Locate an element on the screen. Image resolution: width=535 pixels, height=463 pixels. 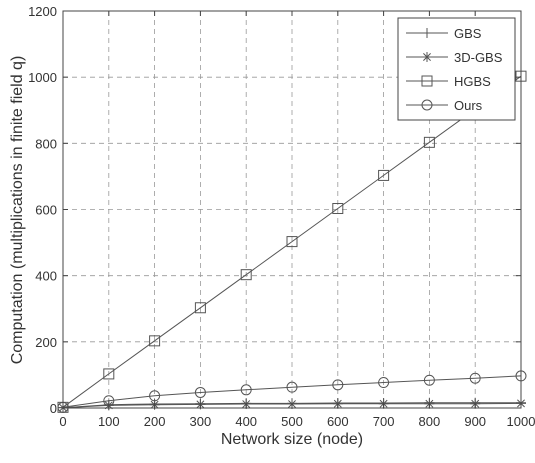
x-tick-label: 100 is located at coordinates (109, 421).